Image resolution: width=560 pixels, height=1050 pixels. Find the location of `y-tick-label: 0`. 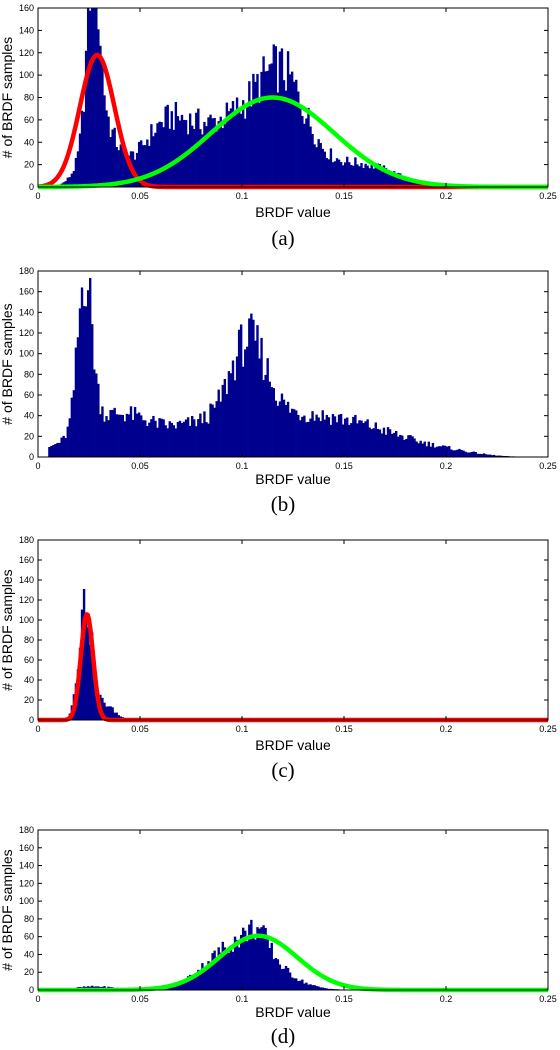

y-tick-label: 0 is located at coordinates (31, 187).